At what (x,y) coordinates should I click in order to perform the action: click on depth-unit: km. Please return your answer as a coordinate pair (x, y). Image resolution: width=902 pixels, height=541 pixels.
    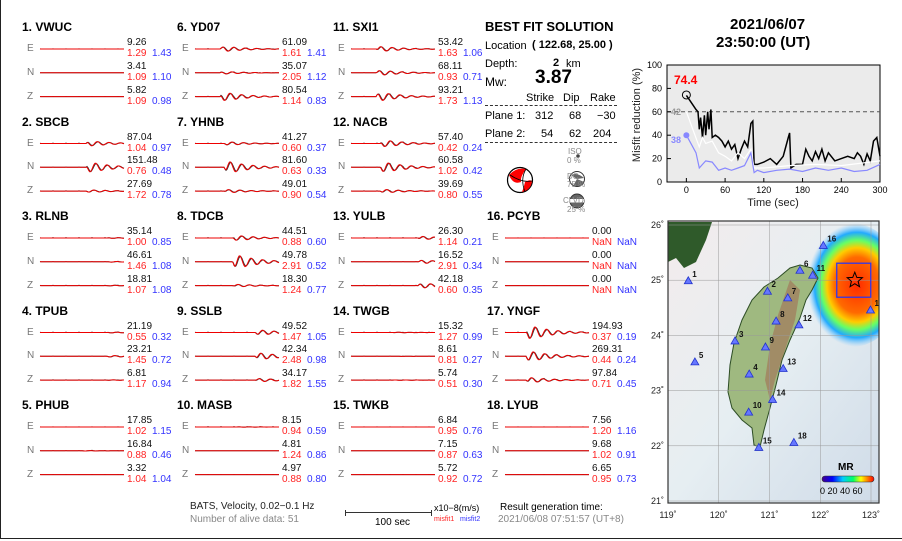
    Looking at the image, I should click on (573, 64).